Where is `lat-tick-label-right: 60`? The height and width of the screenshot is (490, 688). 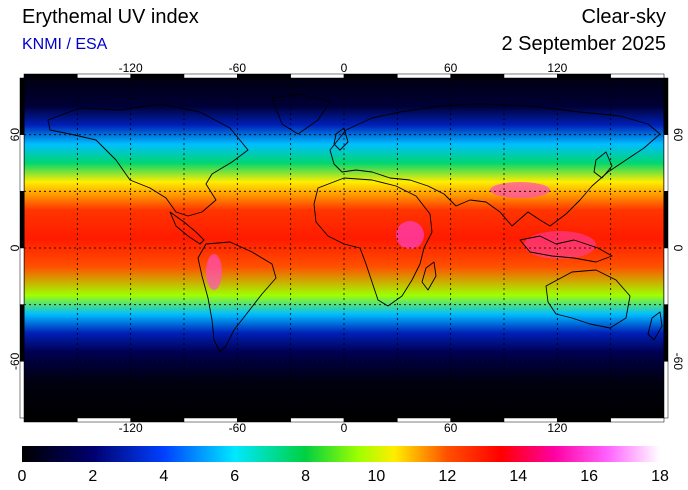 lat-tick-label-right: 60 is located at coordinates (678, 135).